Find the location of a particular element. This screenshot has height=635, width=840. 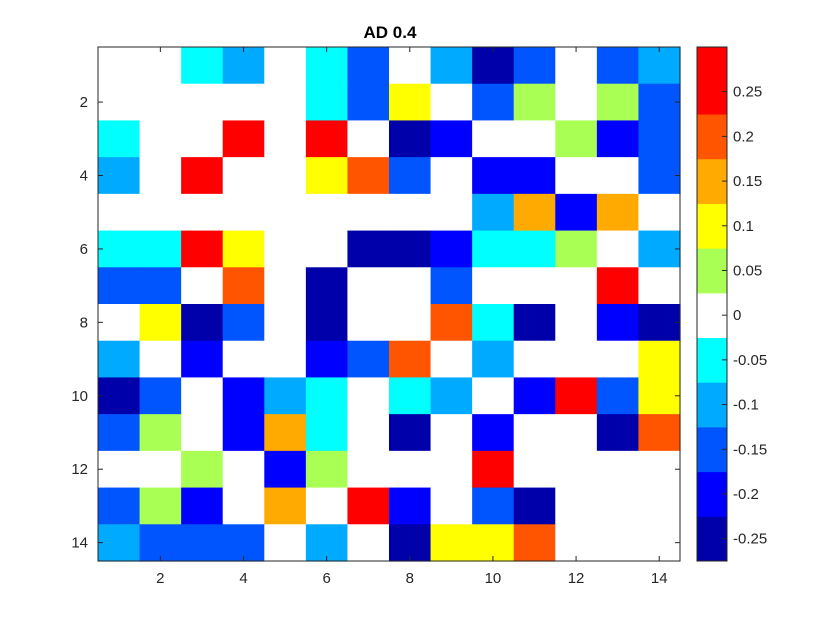

x-tick-label: 8 is located at coordinates (410, 578).